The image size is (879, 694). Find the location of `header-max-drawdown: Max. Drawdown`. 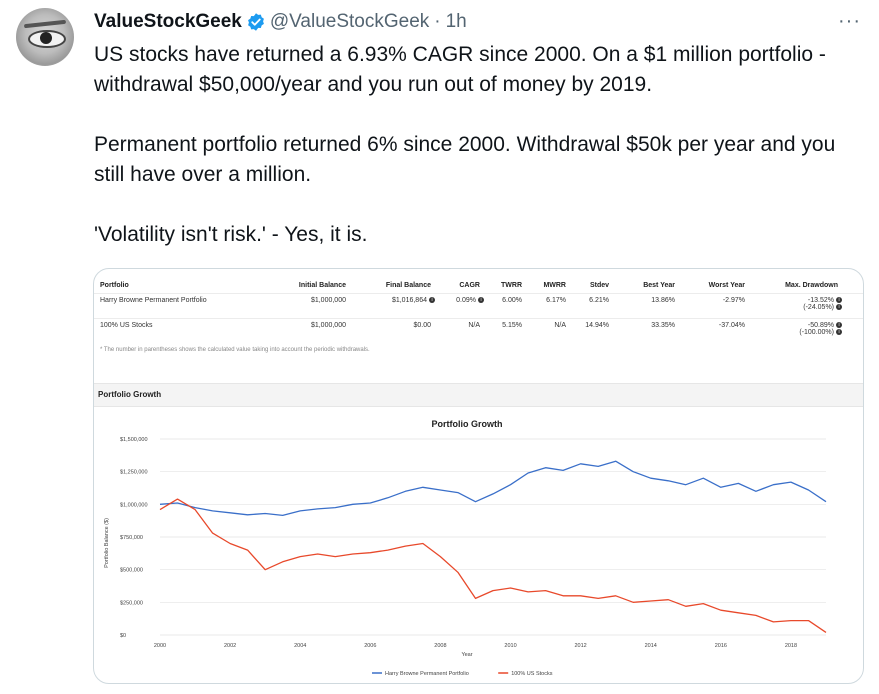

header-max-drawdown: Max. Drawdown is located at coordinates (811, 285).